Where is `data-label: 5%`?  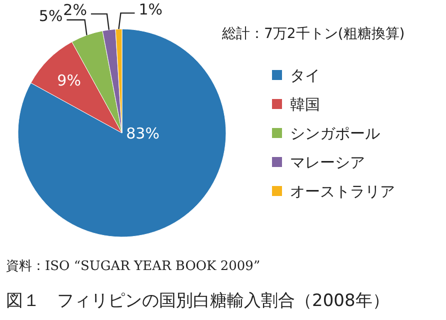 data-label: 5% is located at coordinates (50, 16).